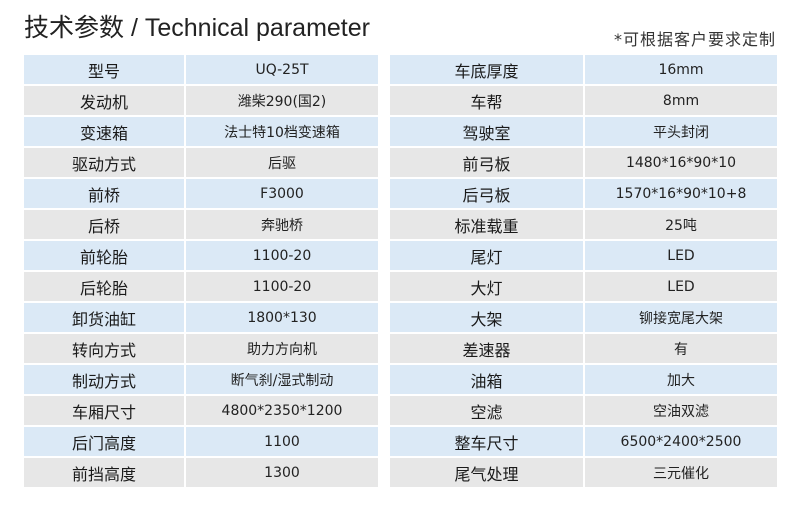  Describe the element at coordinates (583, 163) in the screenshot. I see `table-row: 前弓板 1480*16*90*10` at that location.